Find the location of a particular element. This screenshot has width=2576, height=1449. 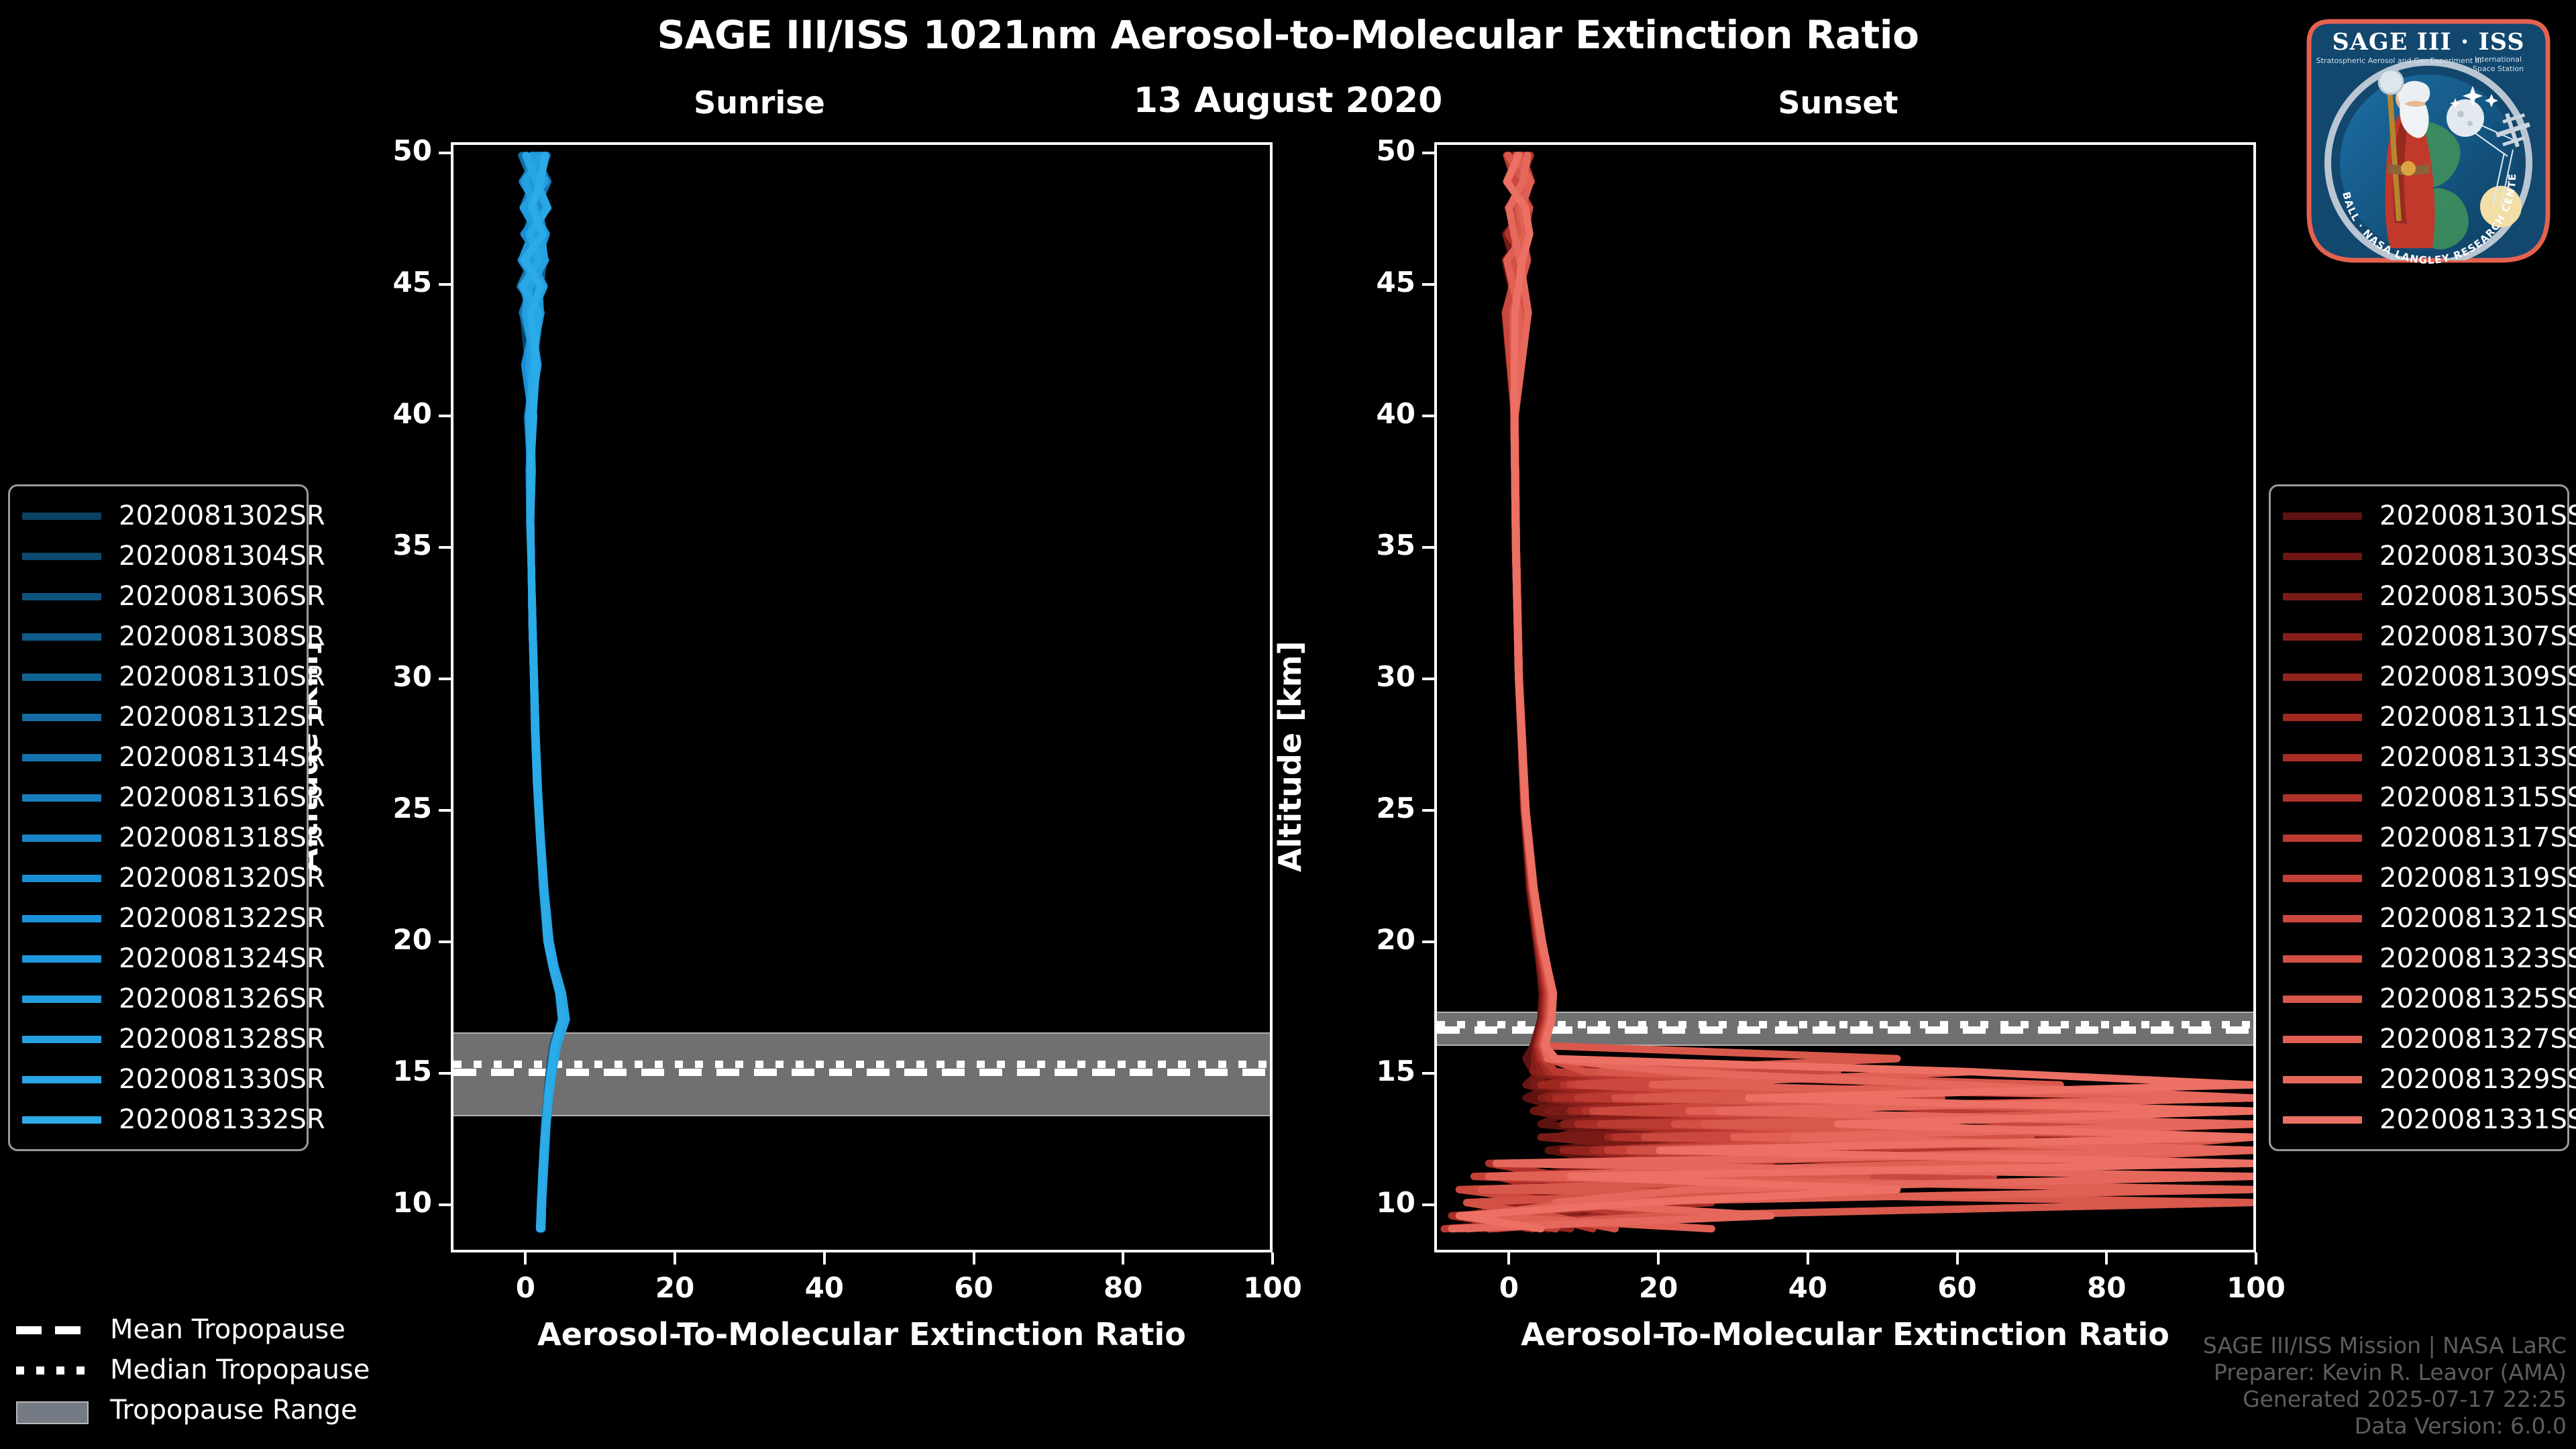

legend-sunset-item: 2020081309SS is located at coordinates (2429, 677).